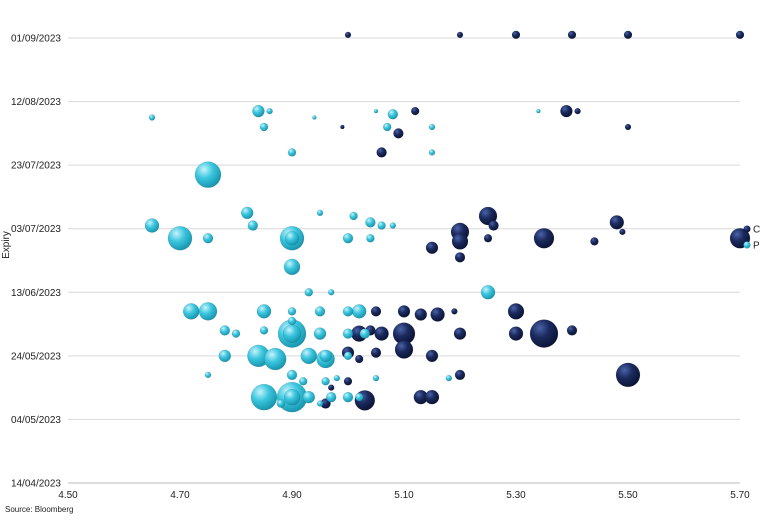 The height and width of the screenshot is (521, 770). Describe the element at coordinates (68, 495) in the screenshot. I see `x-tick-label: 4.50` at that location.